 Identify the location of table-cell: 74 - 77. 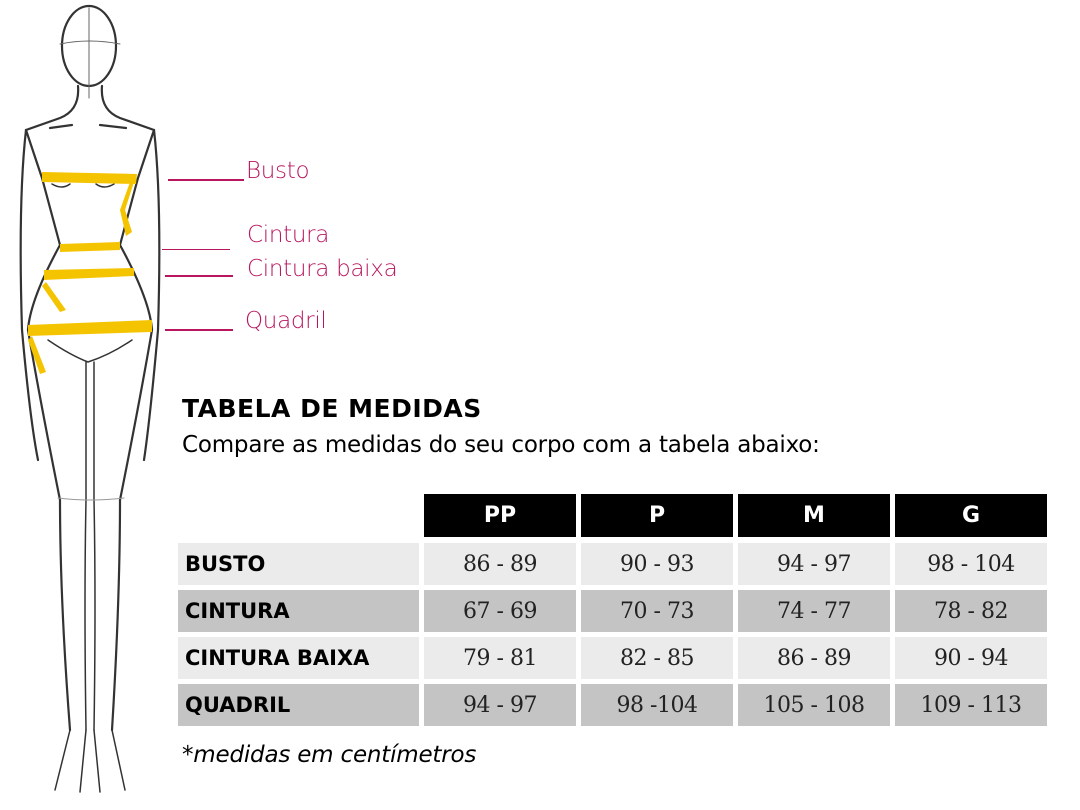
(814, 611).